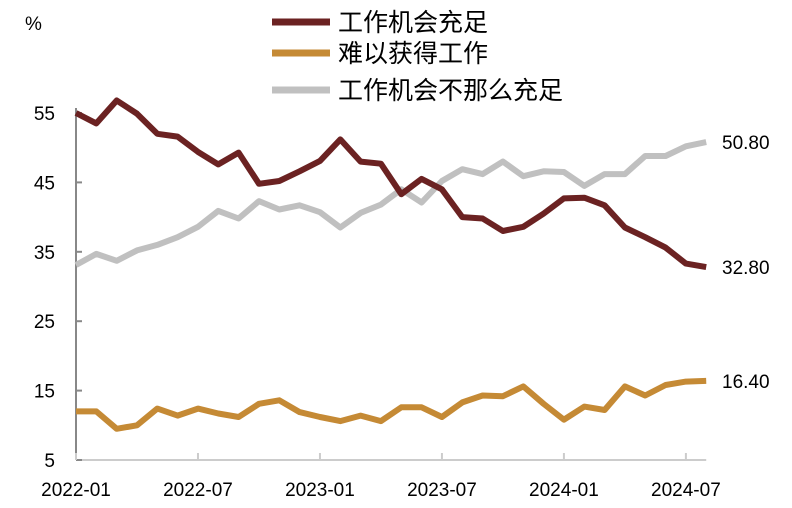 The height and width of the screenshot is (508, 792). What do you see at coordinates (746, 143) in the screenshot?
I see `end-value-label: 50.80` at bounding box center [746, 143].